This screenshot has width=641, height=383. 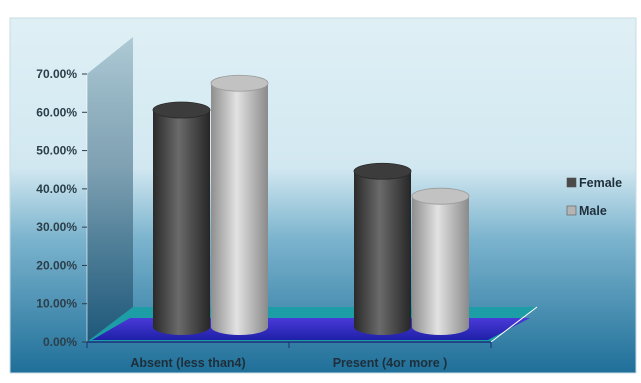 What do you see at coordinates (60, 342) in the screenshot?
I see `y-tick-label: 0.00%` at bounding box center [60, 342].